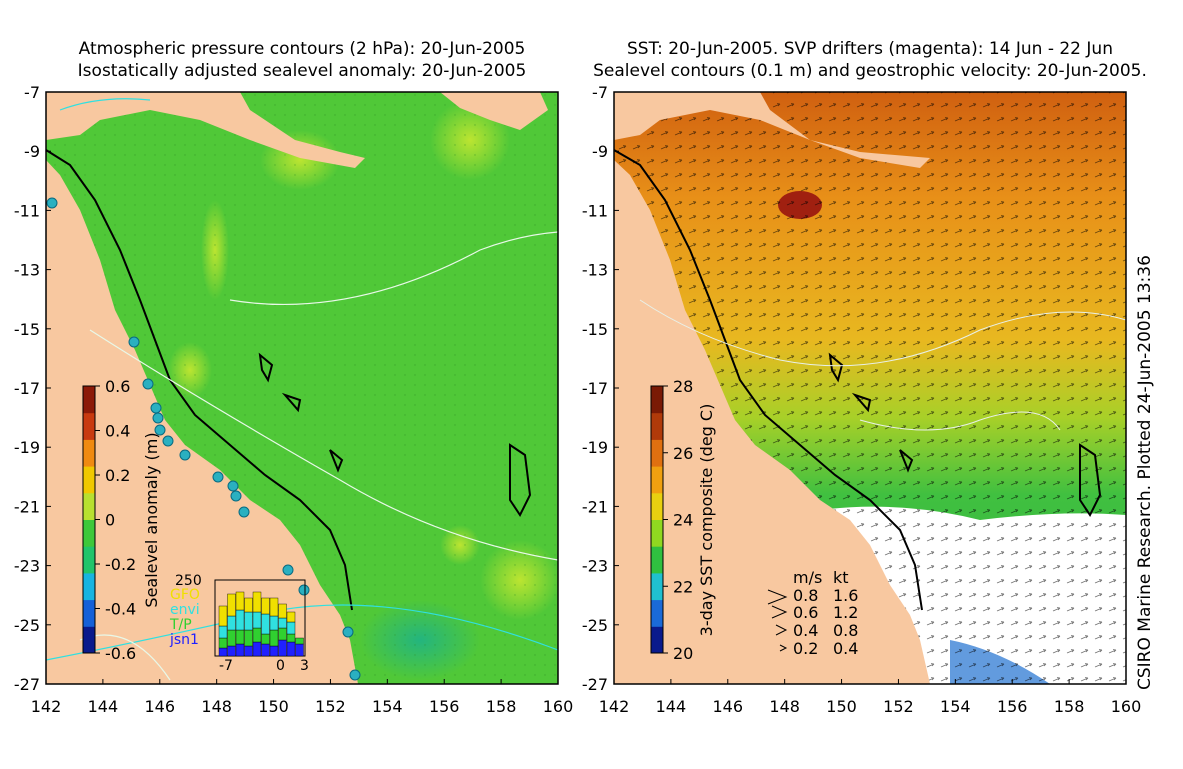 The height and width of the screenshot is (769, 1183). What do you see at coordinates (280, 666) in the screenshot?
I see `histogram-xtick-1: 0` at bounding box center [280, 666].